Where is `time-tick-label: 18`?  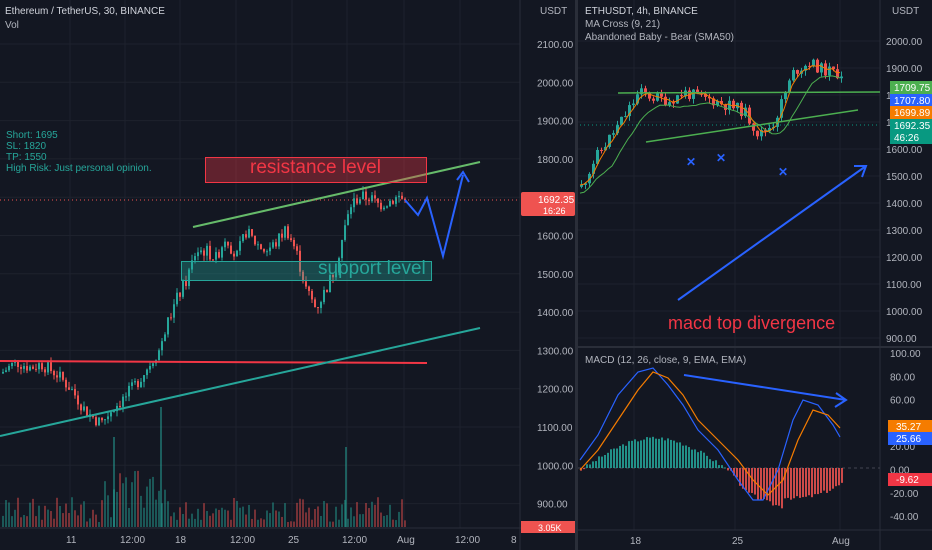 time-tick-label: 18 is located at coordinates (181, 540).